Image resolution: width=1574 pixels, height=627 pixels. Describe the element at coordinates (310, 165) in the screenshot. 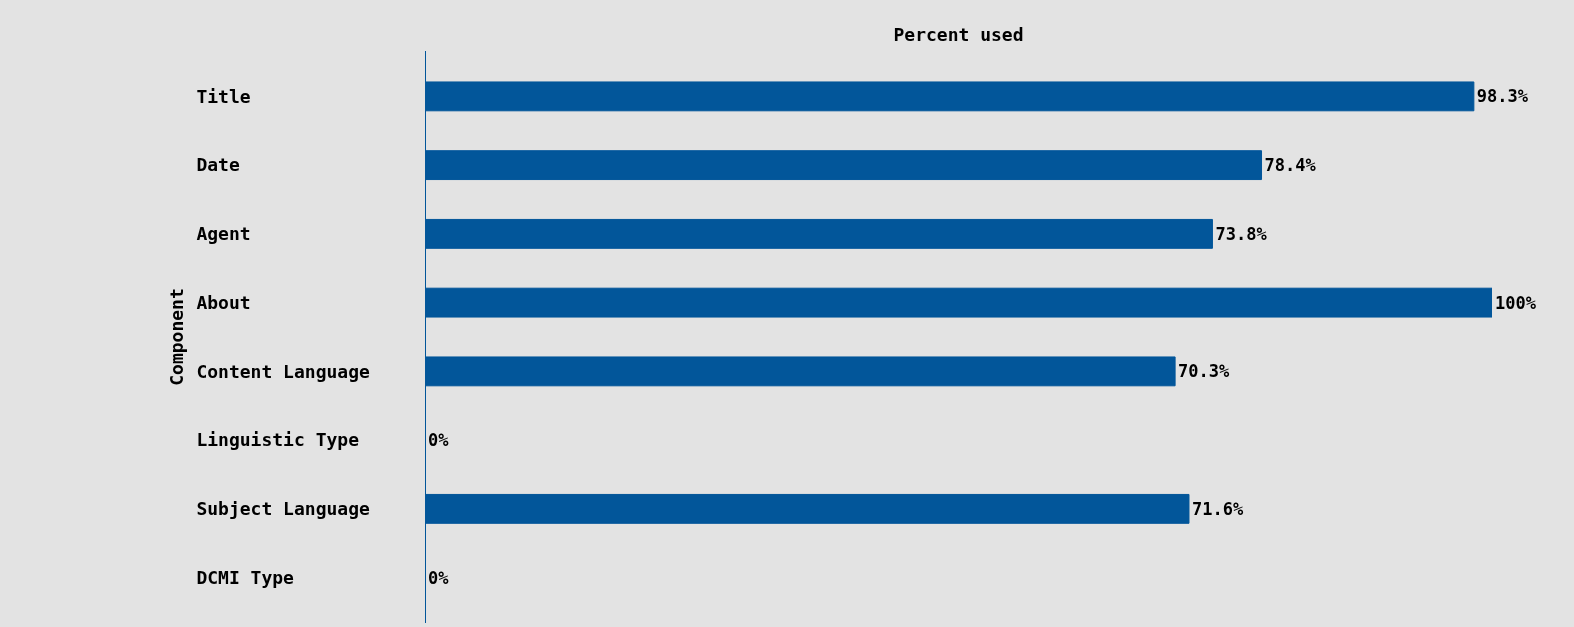

I see `y-tick-label: Date` at that location.